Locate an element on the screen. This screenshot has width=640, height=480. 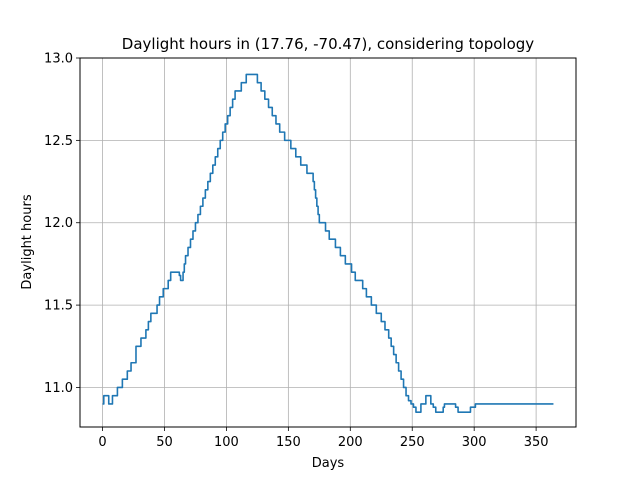
x-axis-ticks: 0 50 100 150 200 250 300 350 is located at coordinates (323, 438).